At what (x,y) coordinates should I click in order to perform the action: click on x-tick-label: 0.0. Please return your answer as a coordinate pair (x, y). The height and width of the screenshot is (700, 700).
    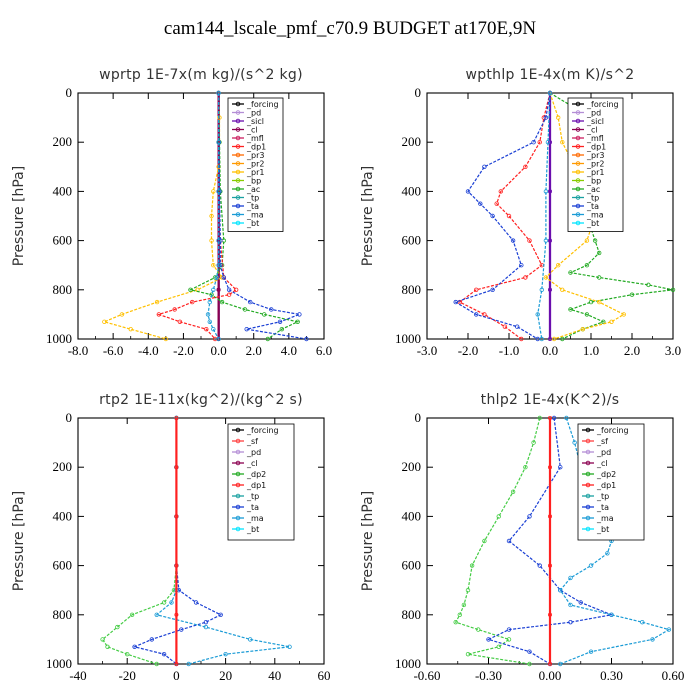
    Looking at the image, I should click on (550, 350).